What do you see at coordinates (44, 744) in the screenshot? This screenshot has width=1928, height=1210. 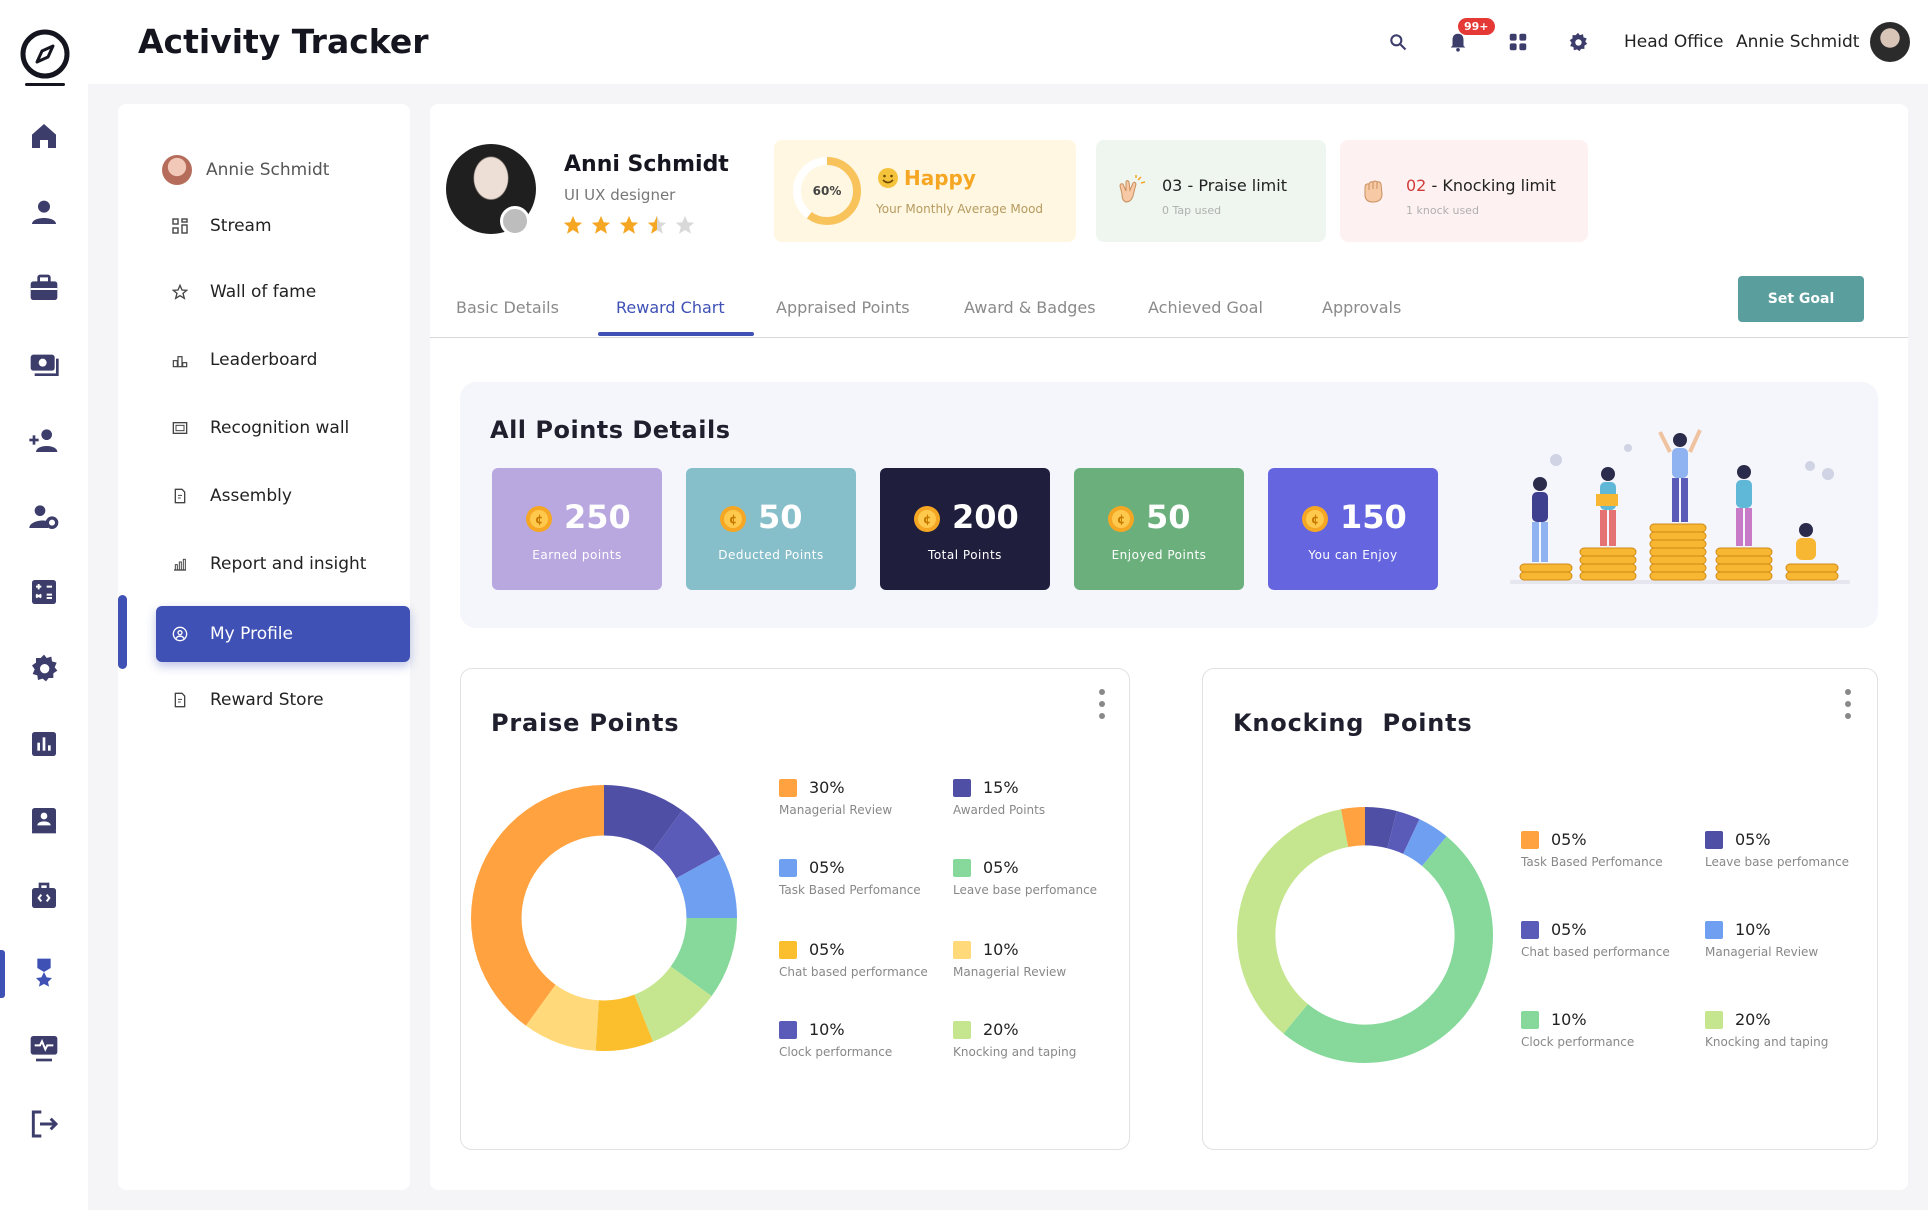 I see `bar-chart-icon` at bounding box center [44, 744].